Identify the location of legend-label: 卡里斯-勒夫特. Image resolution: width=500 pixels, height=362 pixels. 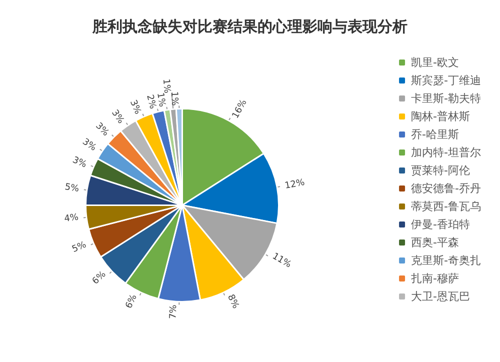
(446, 98).